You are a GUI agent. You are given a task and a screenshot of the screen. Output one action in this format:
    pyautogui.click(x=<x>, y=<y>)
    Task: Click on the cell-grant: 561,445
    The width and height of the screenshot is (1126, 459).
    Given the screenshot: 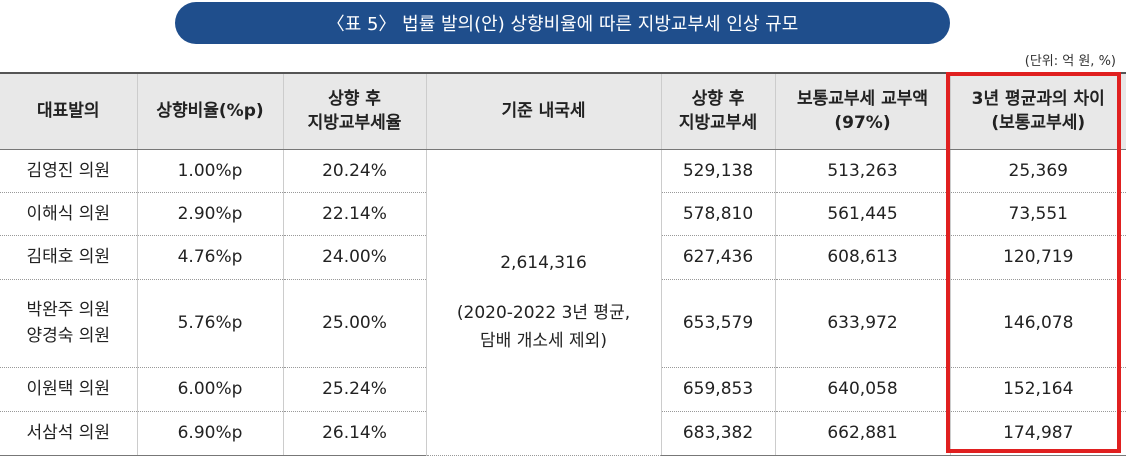 What is the action you would take?
    pyautogui.click(x=862, y=214)
    